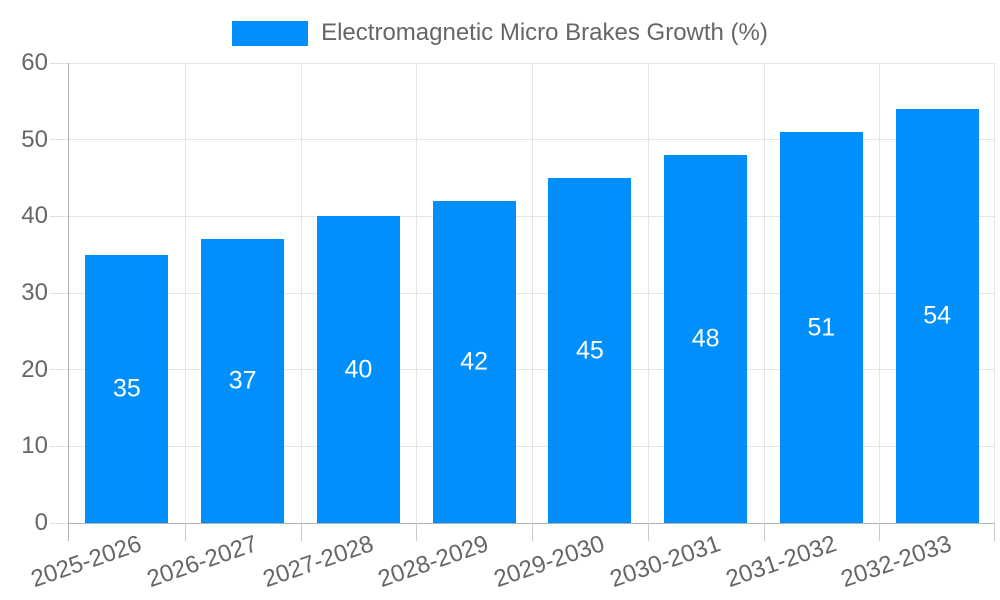  I want to click on bar: 51, so click(821, 327).